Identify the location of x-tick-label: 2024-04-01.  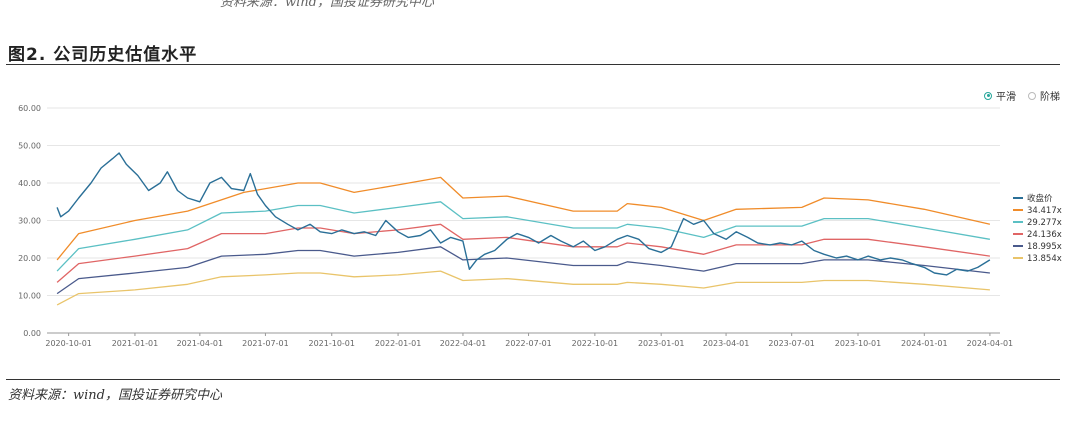
(990, 343).